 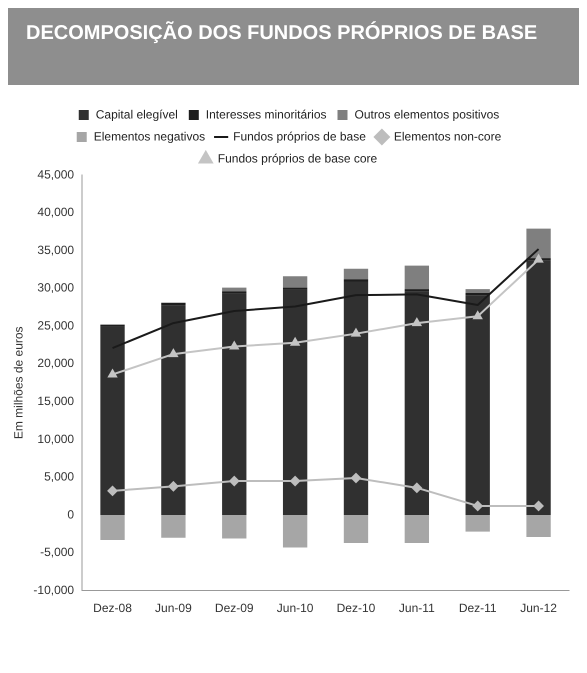 What do you see at coordinates (112, 608) in the screenshot?
I see `x-tick-label: Dez-08` at bounding box center [112, 608].